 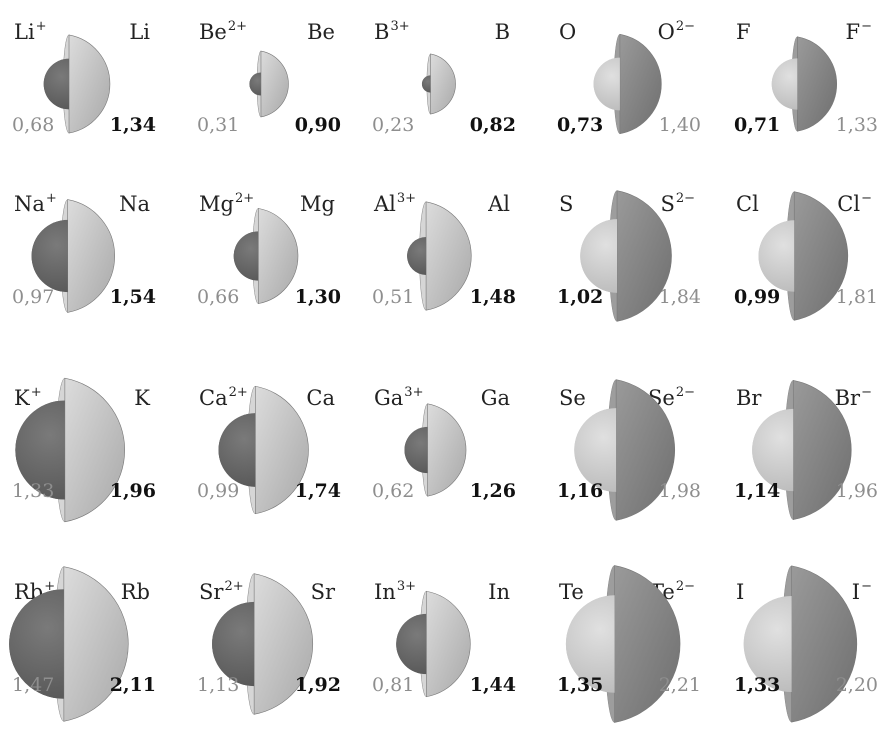 What do you see at coordinates (801, 645) in the screenshot?
I see `element-cell: I I− 1,33 2,20` at bounding box center [801, 645].